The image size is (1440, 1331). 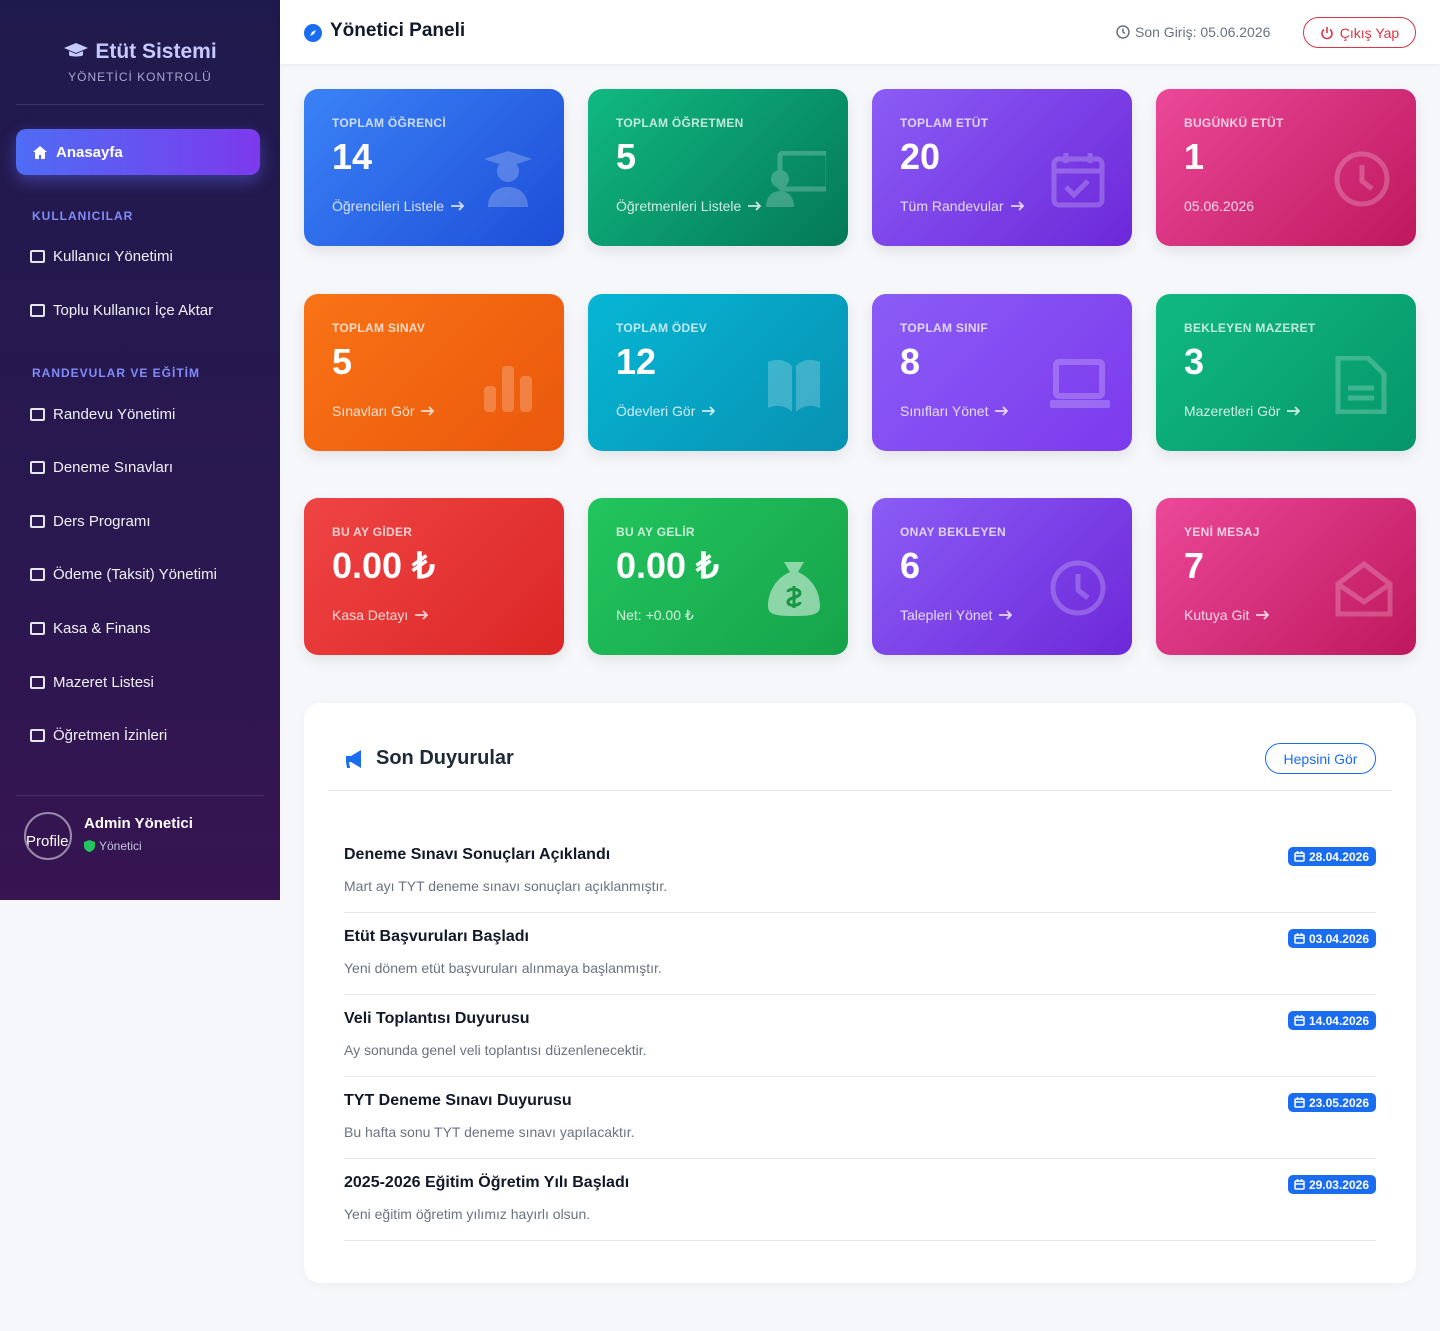 What do you see at coordinates (1369, 32) in the screenshot?
I see `logout-label: Çıkış Yap` at bounding box center [1369, 32].